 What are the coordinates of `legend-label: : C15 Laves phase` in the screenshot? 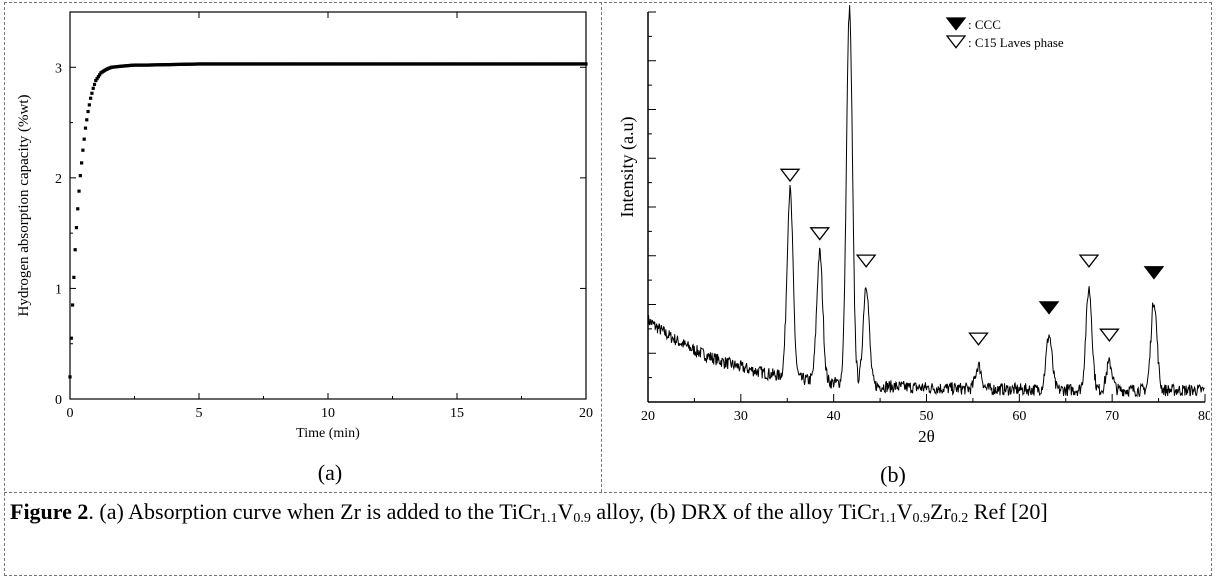 It's located at (1016, 42).